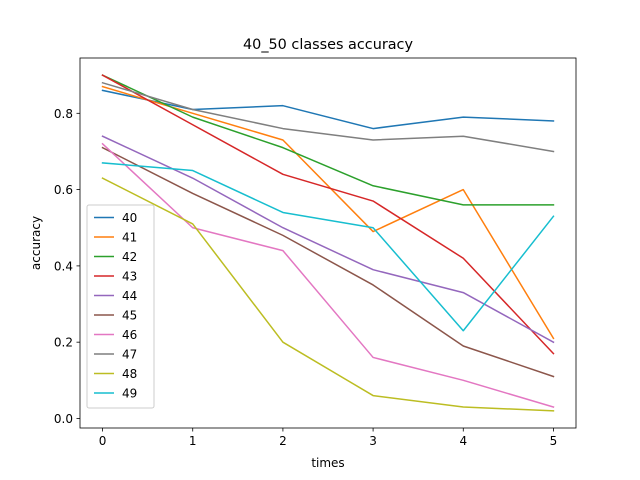 This screenshot has width=640, height=480. I want to click on legend-box, so click(120, 306).